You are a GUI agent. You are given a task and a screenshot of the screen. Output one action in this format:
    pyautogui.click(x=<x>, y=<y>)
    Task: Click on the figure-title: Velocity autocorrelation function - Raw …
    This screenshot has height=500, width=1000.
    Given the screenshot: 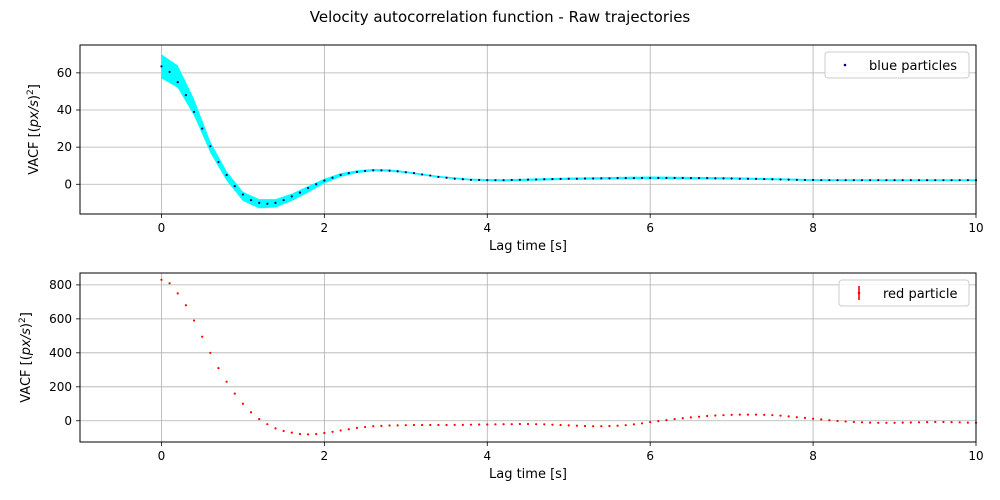 What is the action you would take?
    pyautogui.click(x=500, y=17)
    